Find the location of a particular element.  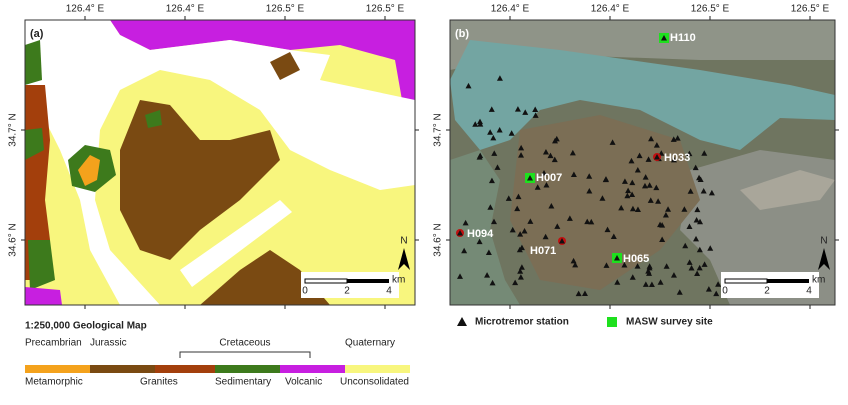

panel-label: (b) is located at coordinates (462, 34).